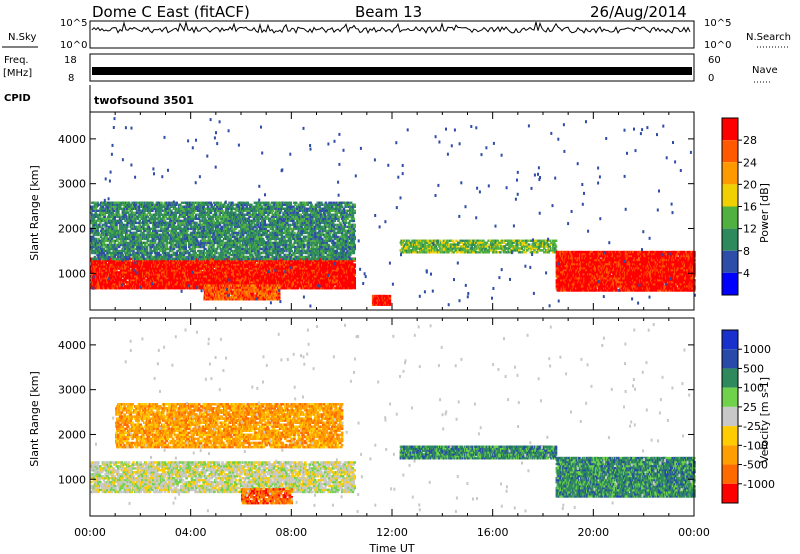 This screenshot has width=800, height=554. What do you see at coordinates (714, 60) in the screenshot?
I see `nave-tick-top: 60` at bounding box center [714, 60].